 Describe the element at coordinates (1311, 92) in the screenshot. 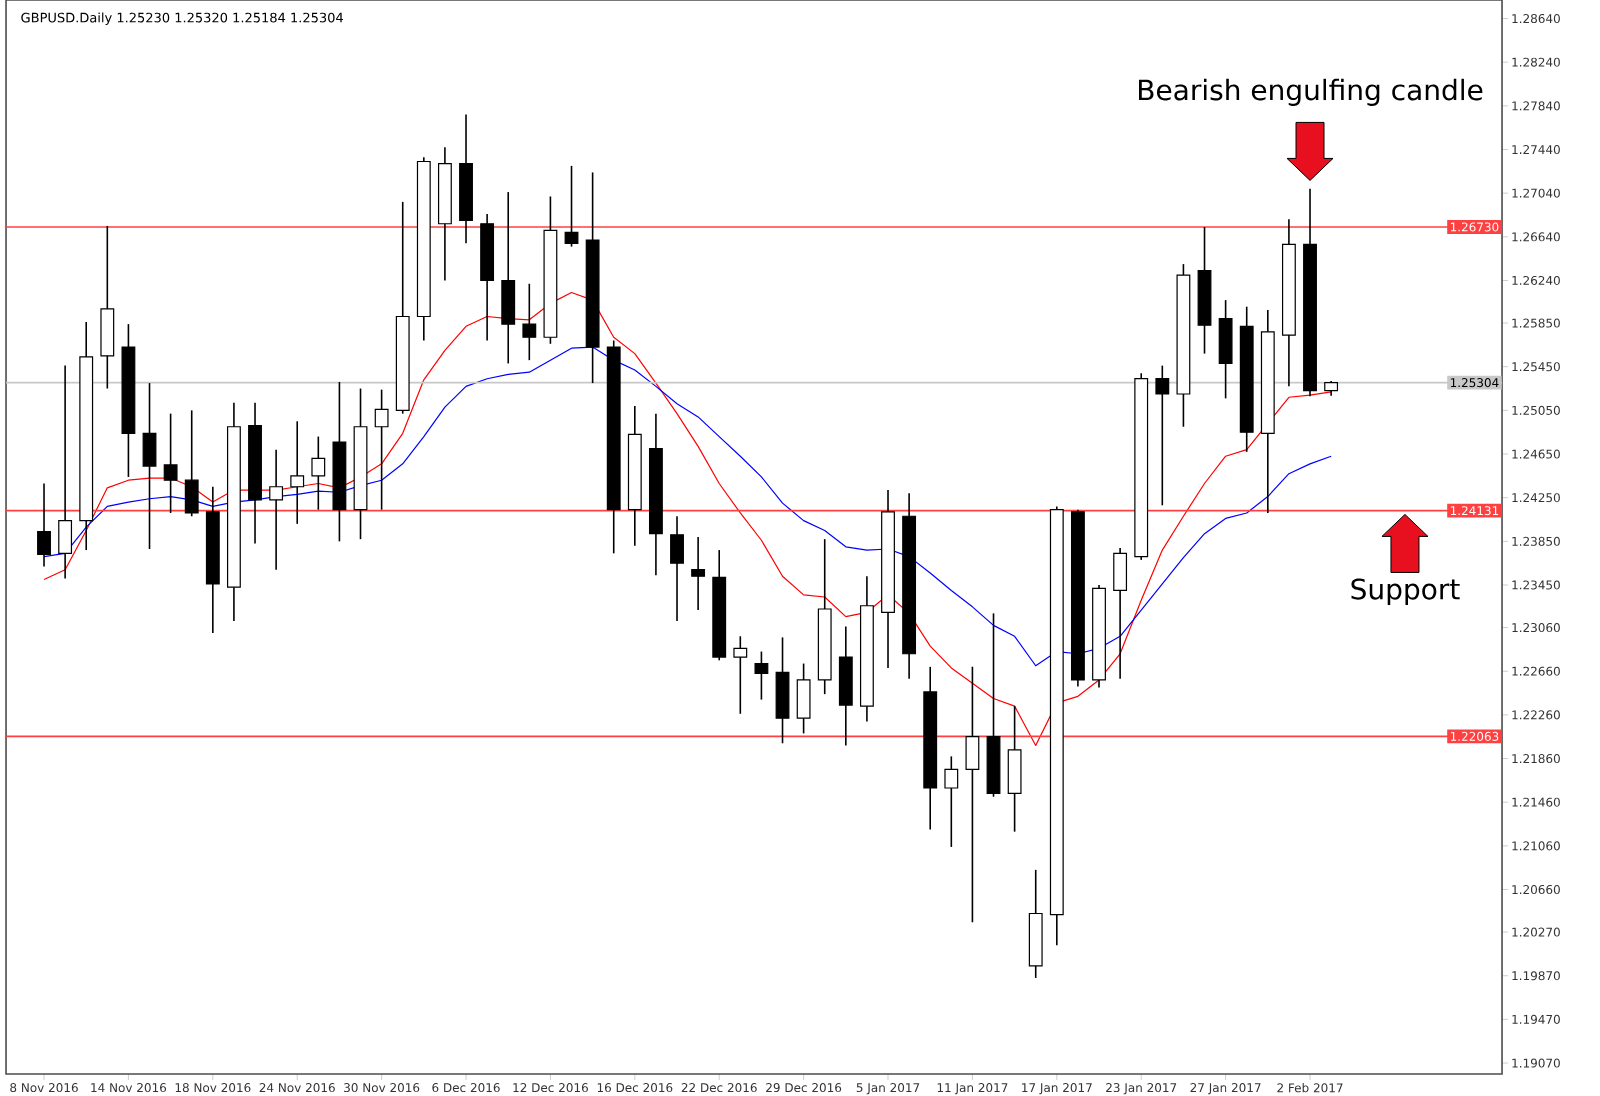

I see `annotation: Bearish engulfing candle` at that location.